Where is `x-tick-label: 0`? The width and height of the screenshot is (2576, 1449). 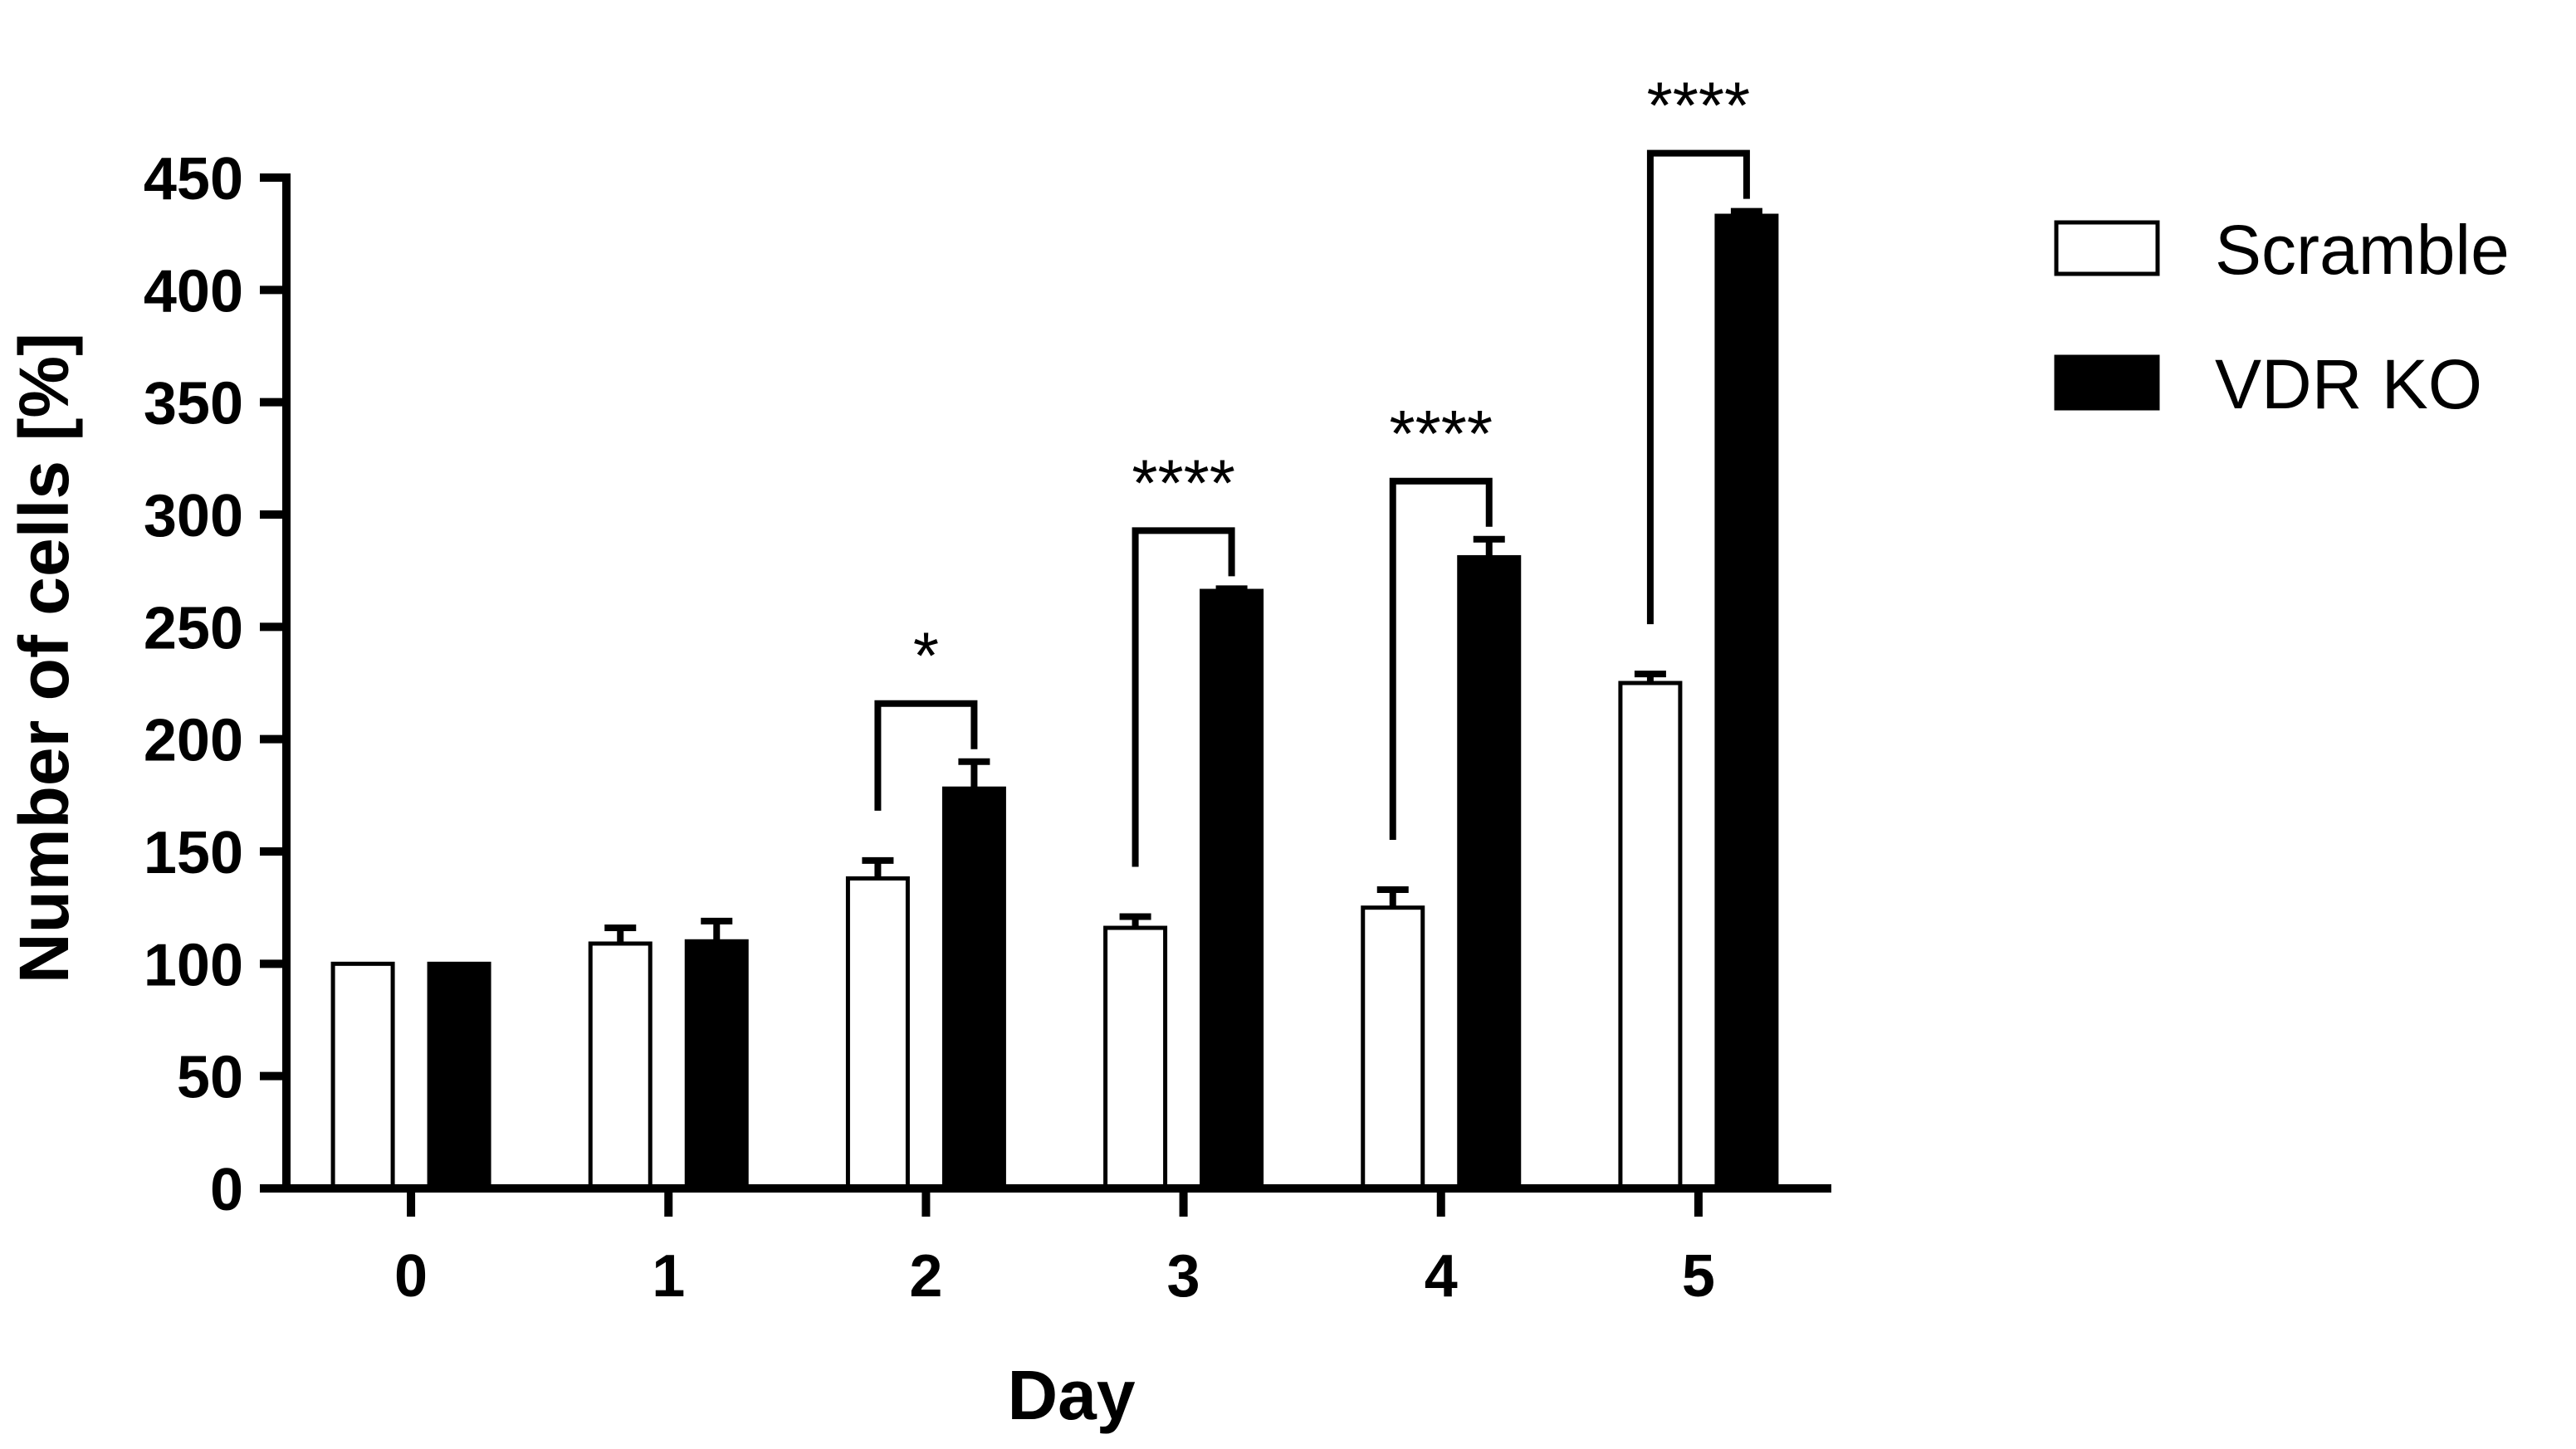
x-tick-label: 0 is located at coordinates (411, 1276).